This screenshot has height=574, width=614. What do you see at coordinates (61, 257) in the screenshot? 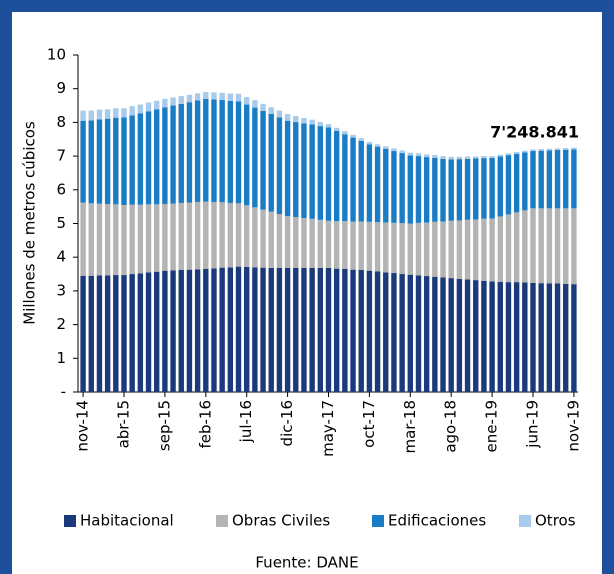
I see `y-tick-label: 4` at bounding box center [61, 257].